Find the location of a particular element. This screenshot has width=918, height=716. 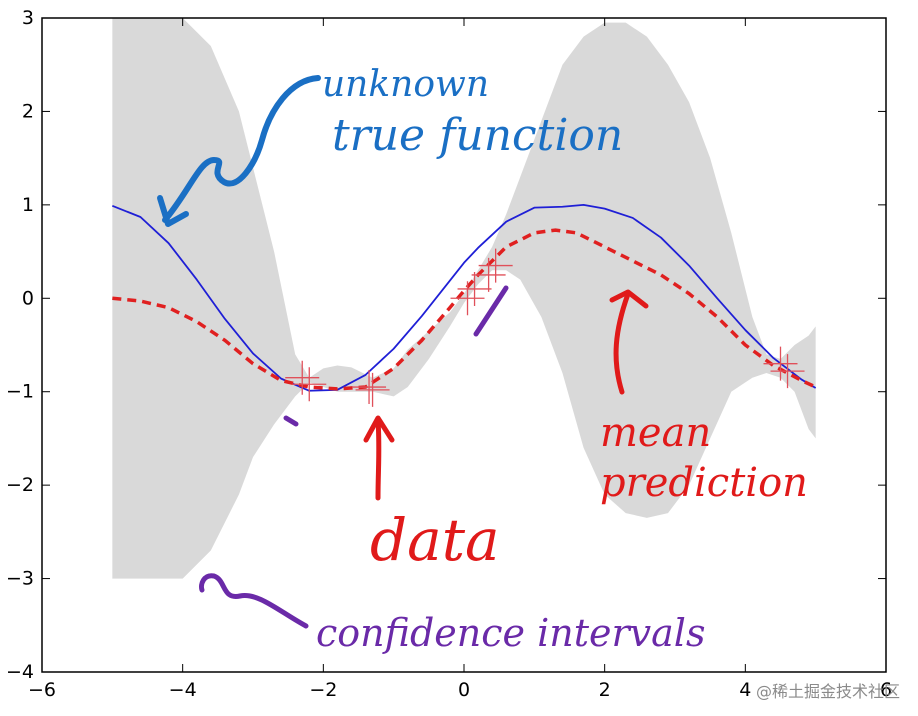

label-prediction: prediction is located at coordinates (704, 483).